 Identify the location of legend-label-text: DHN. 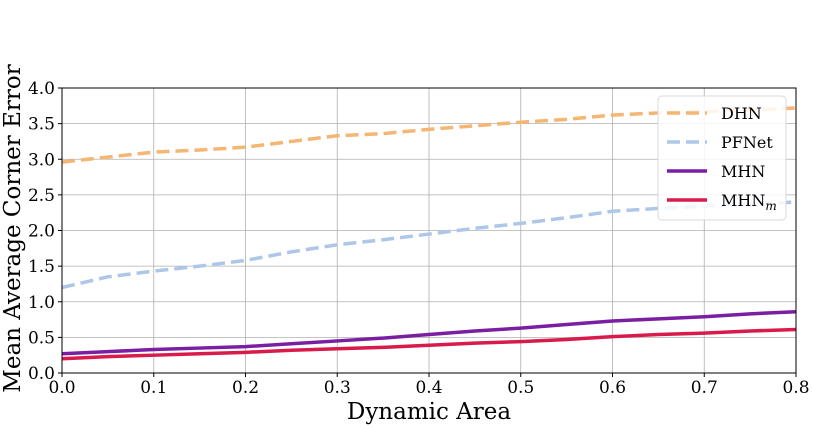
(741, 113).